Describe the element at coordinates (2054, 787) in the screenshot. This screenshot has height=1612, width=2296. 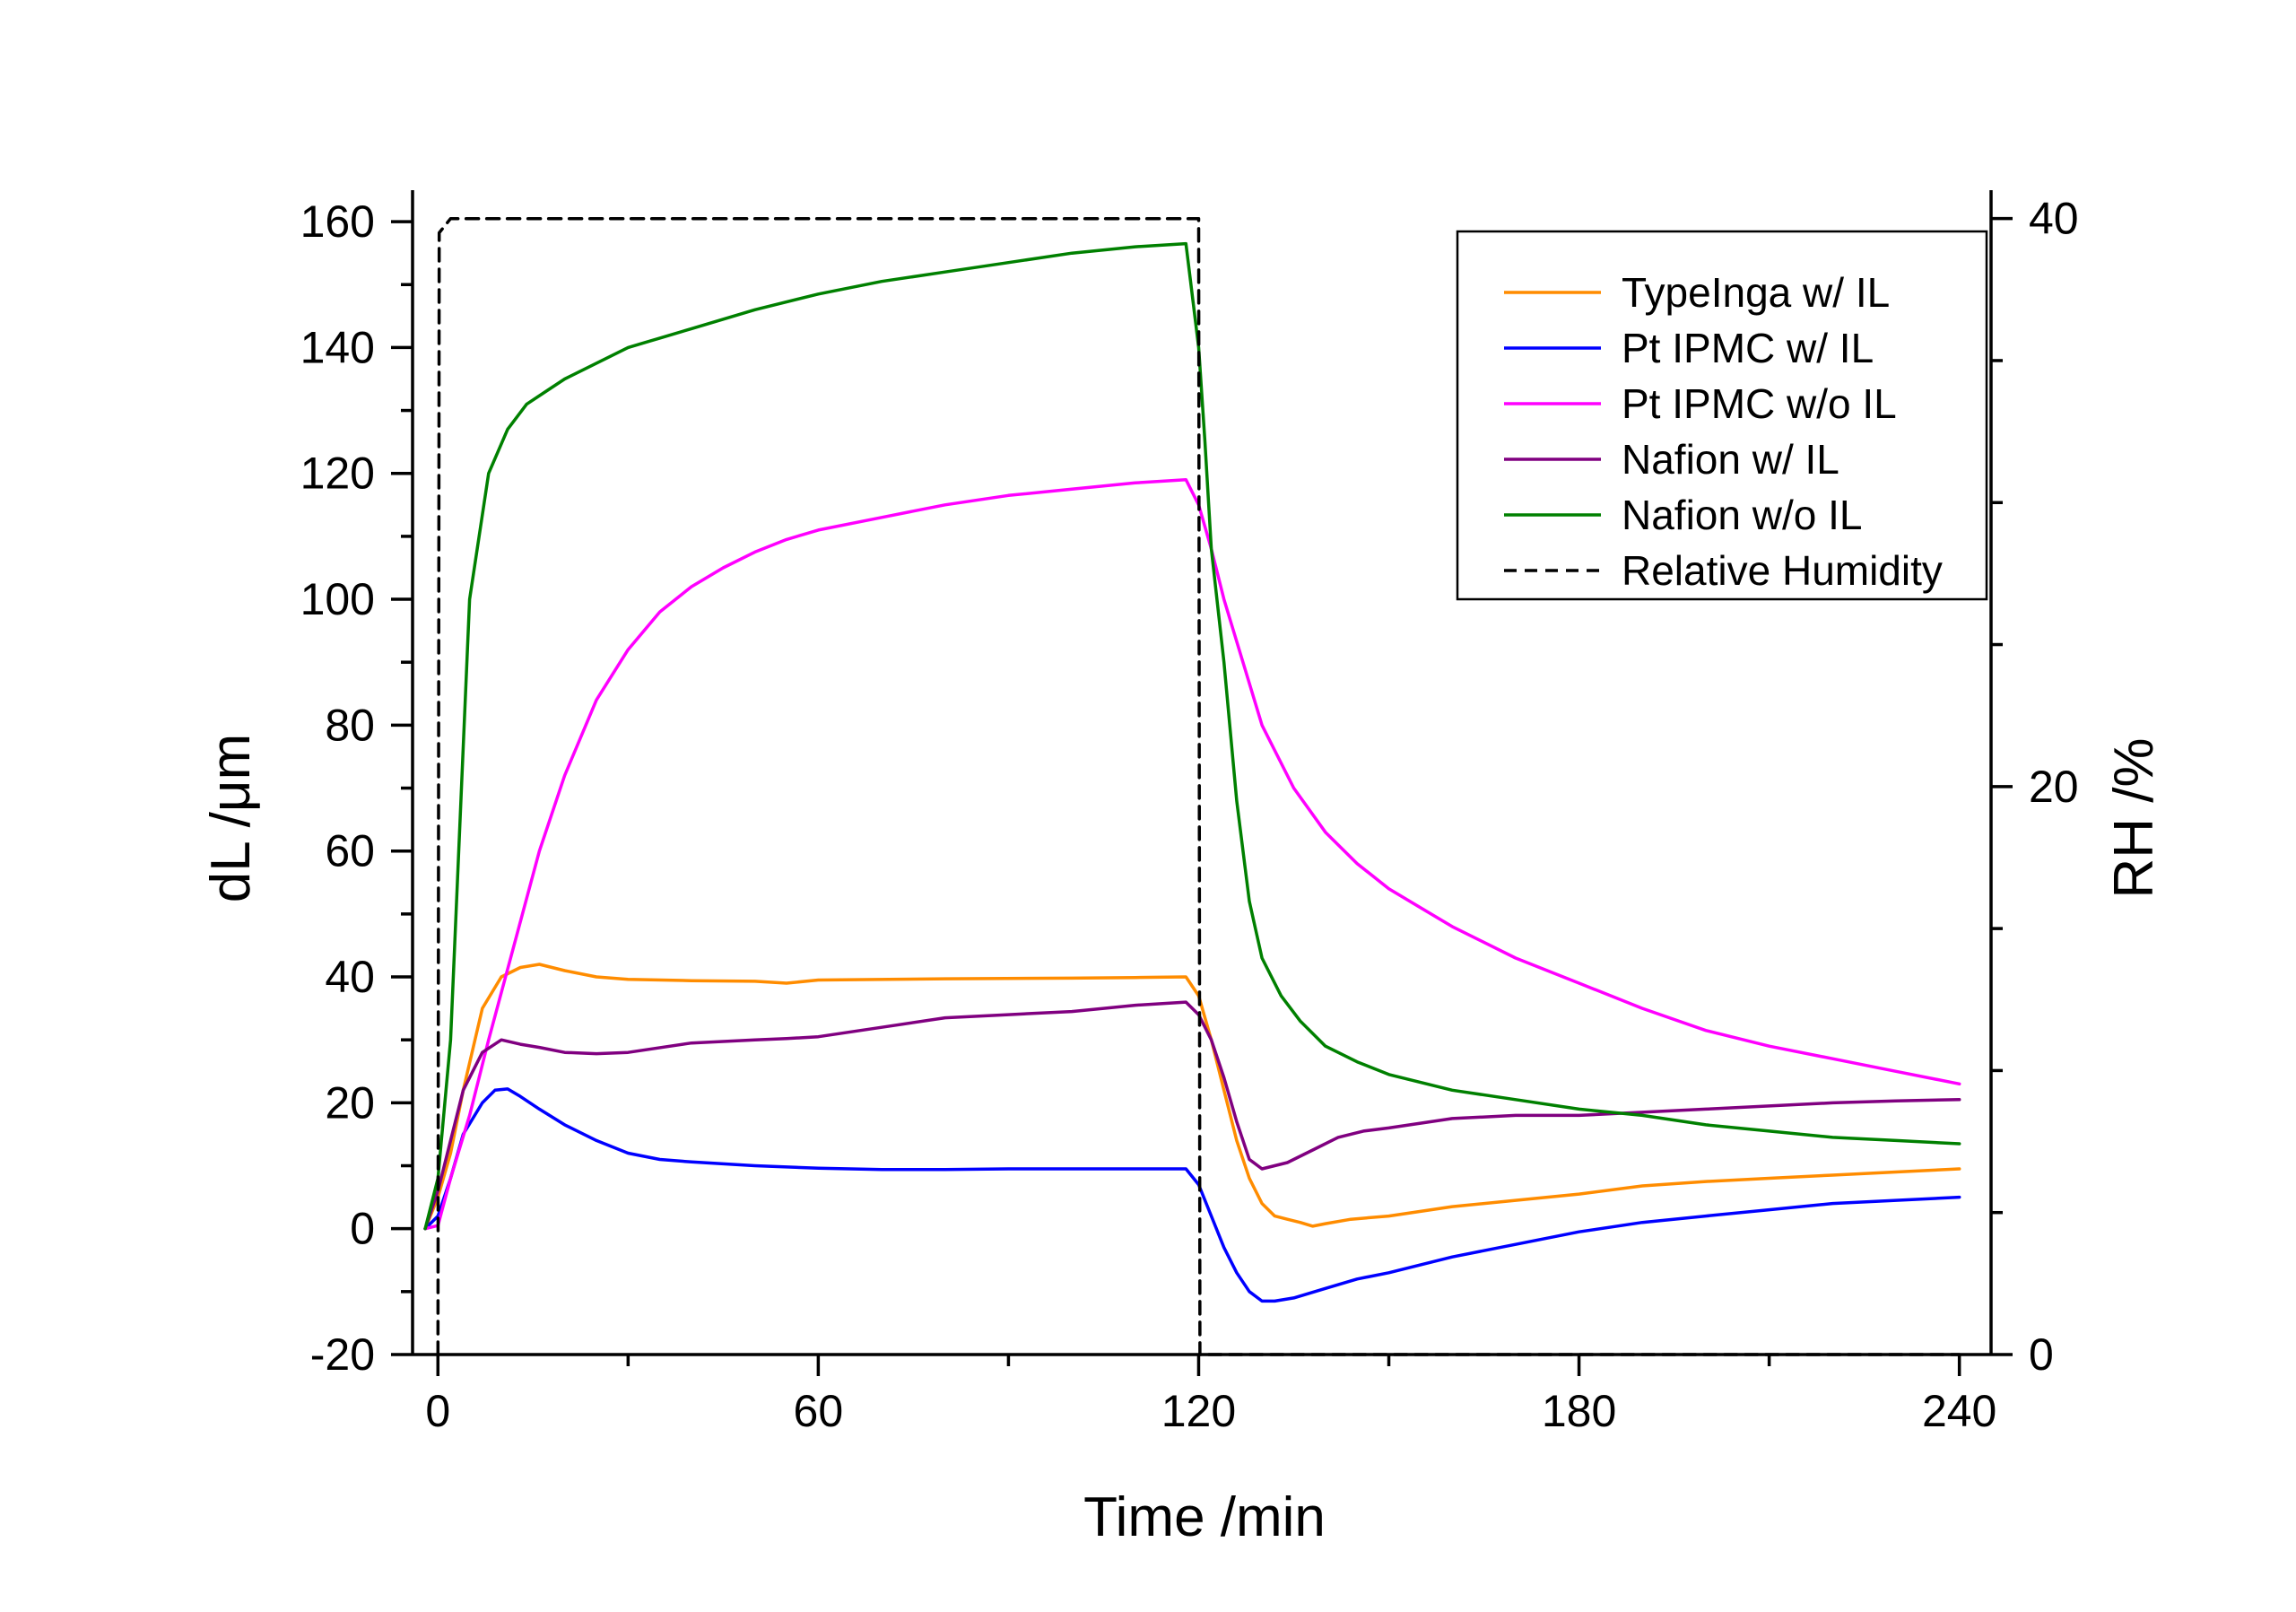
I see `y2-tick-label-20: 20` at that location.